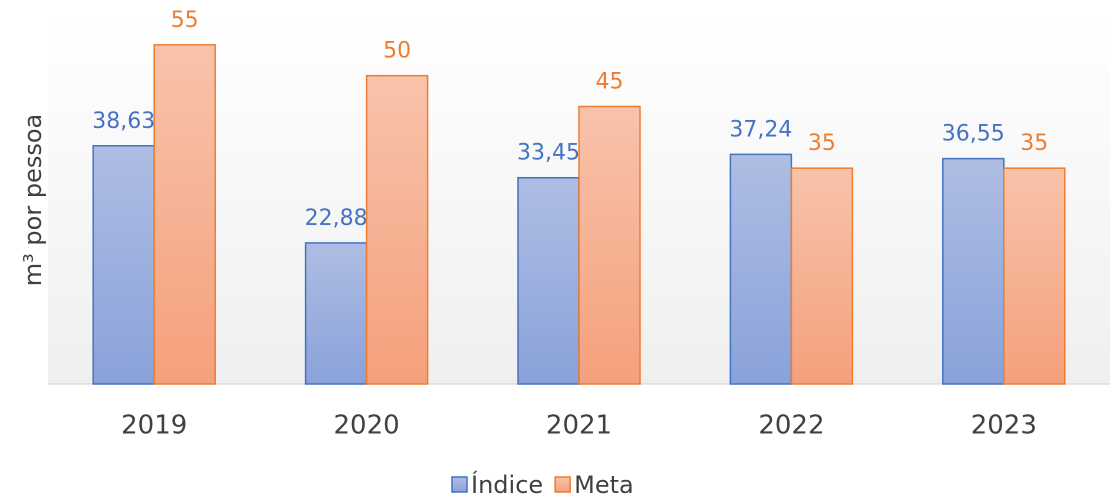 This screenshot has height=501, width=1112. What do you see at coordinates (507, 484) in the screenshot?
I see `legend-label: Índice` at bounding box center [507, 484].